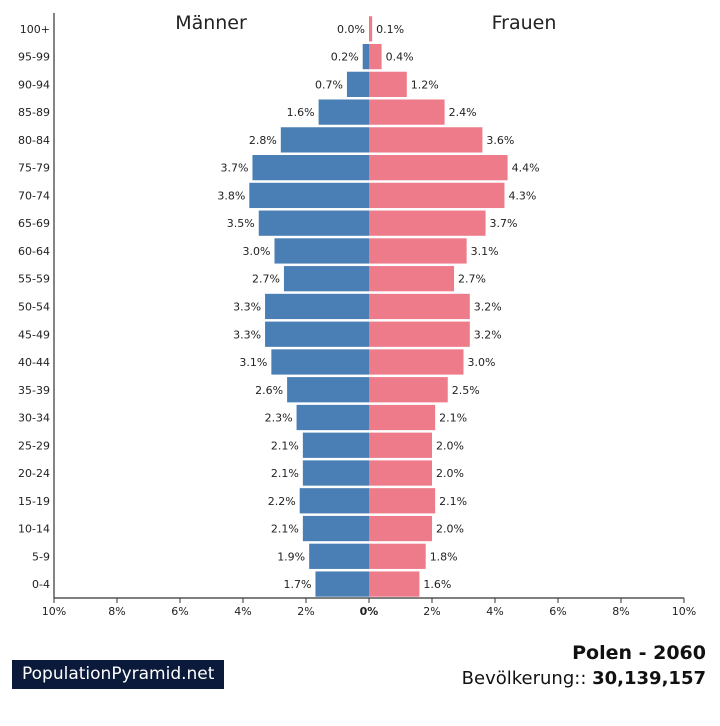 This screenshot has width=720, height=726. I want to click on footer-info: Polen - 2060 Bevölkerung:: 30,139,157, so click(584, 665).